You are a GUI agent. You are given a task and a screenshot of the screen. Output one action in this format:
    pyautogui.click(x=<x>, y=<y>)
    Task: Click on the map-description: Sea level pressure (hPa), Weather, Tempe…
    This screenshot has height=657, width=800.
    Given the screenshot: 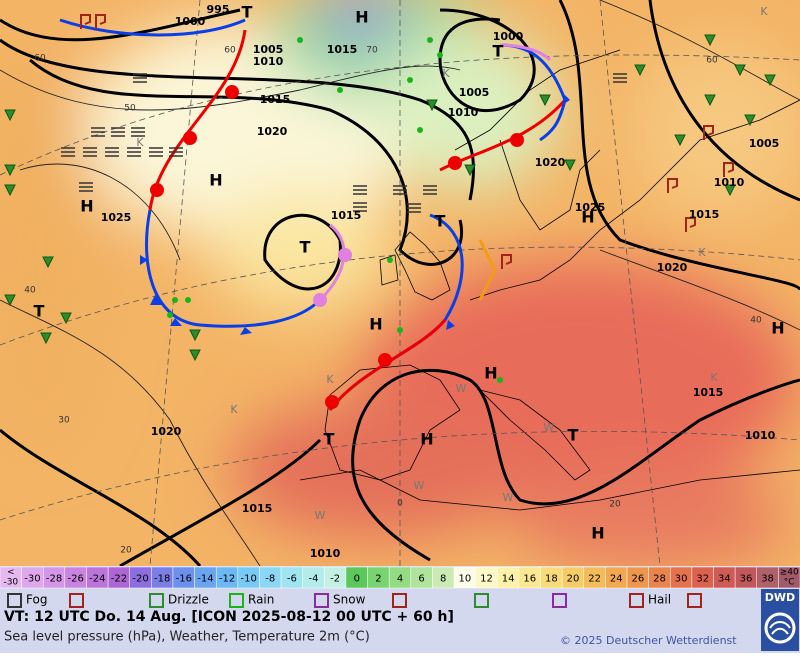 What is the action you would take?
    pyautogui.click(x=187, y=637)
    